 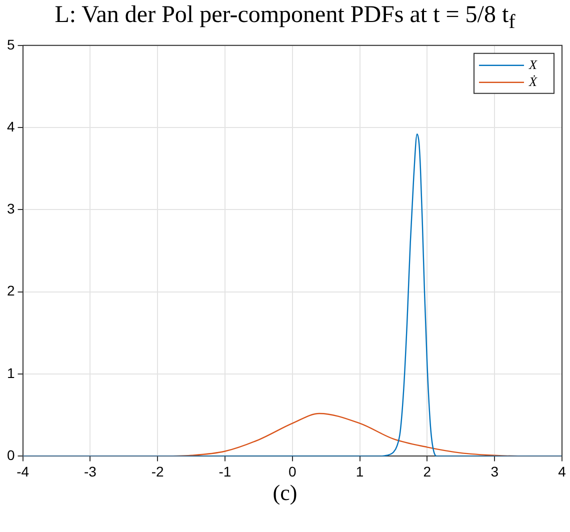 I want to click on text: (c), so click(x=285, y=493).